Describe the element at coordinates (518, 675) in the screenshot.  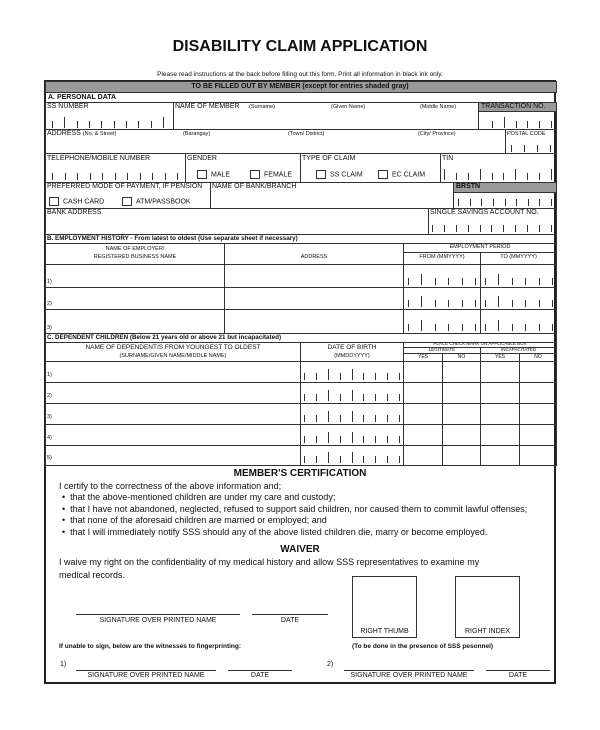
I see `witness-2-date-caption: DATE` at that location.